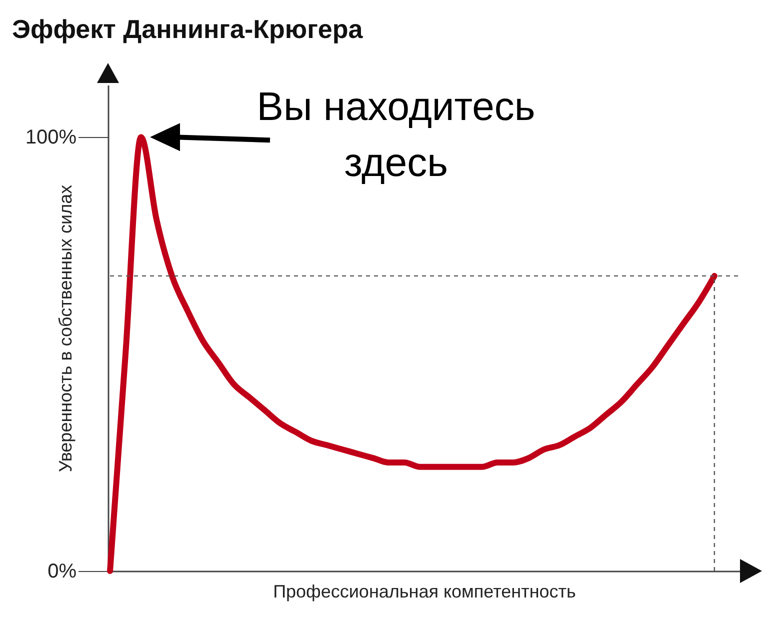 The width and height of the screenshot is (771, 620). Describe the element at coordinates (62, 571) in the screenshot. I see `y-tick-label: 0%` at that location.